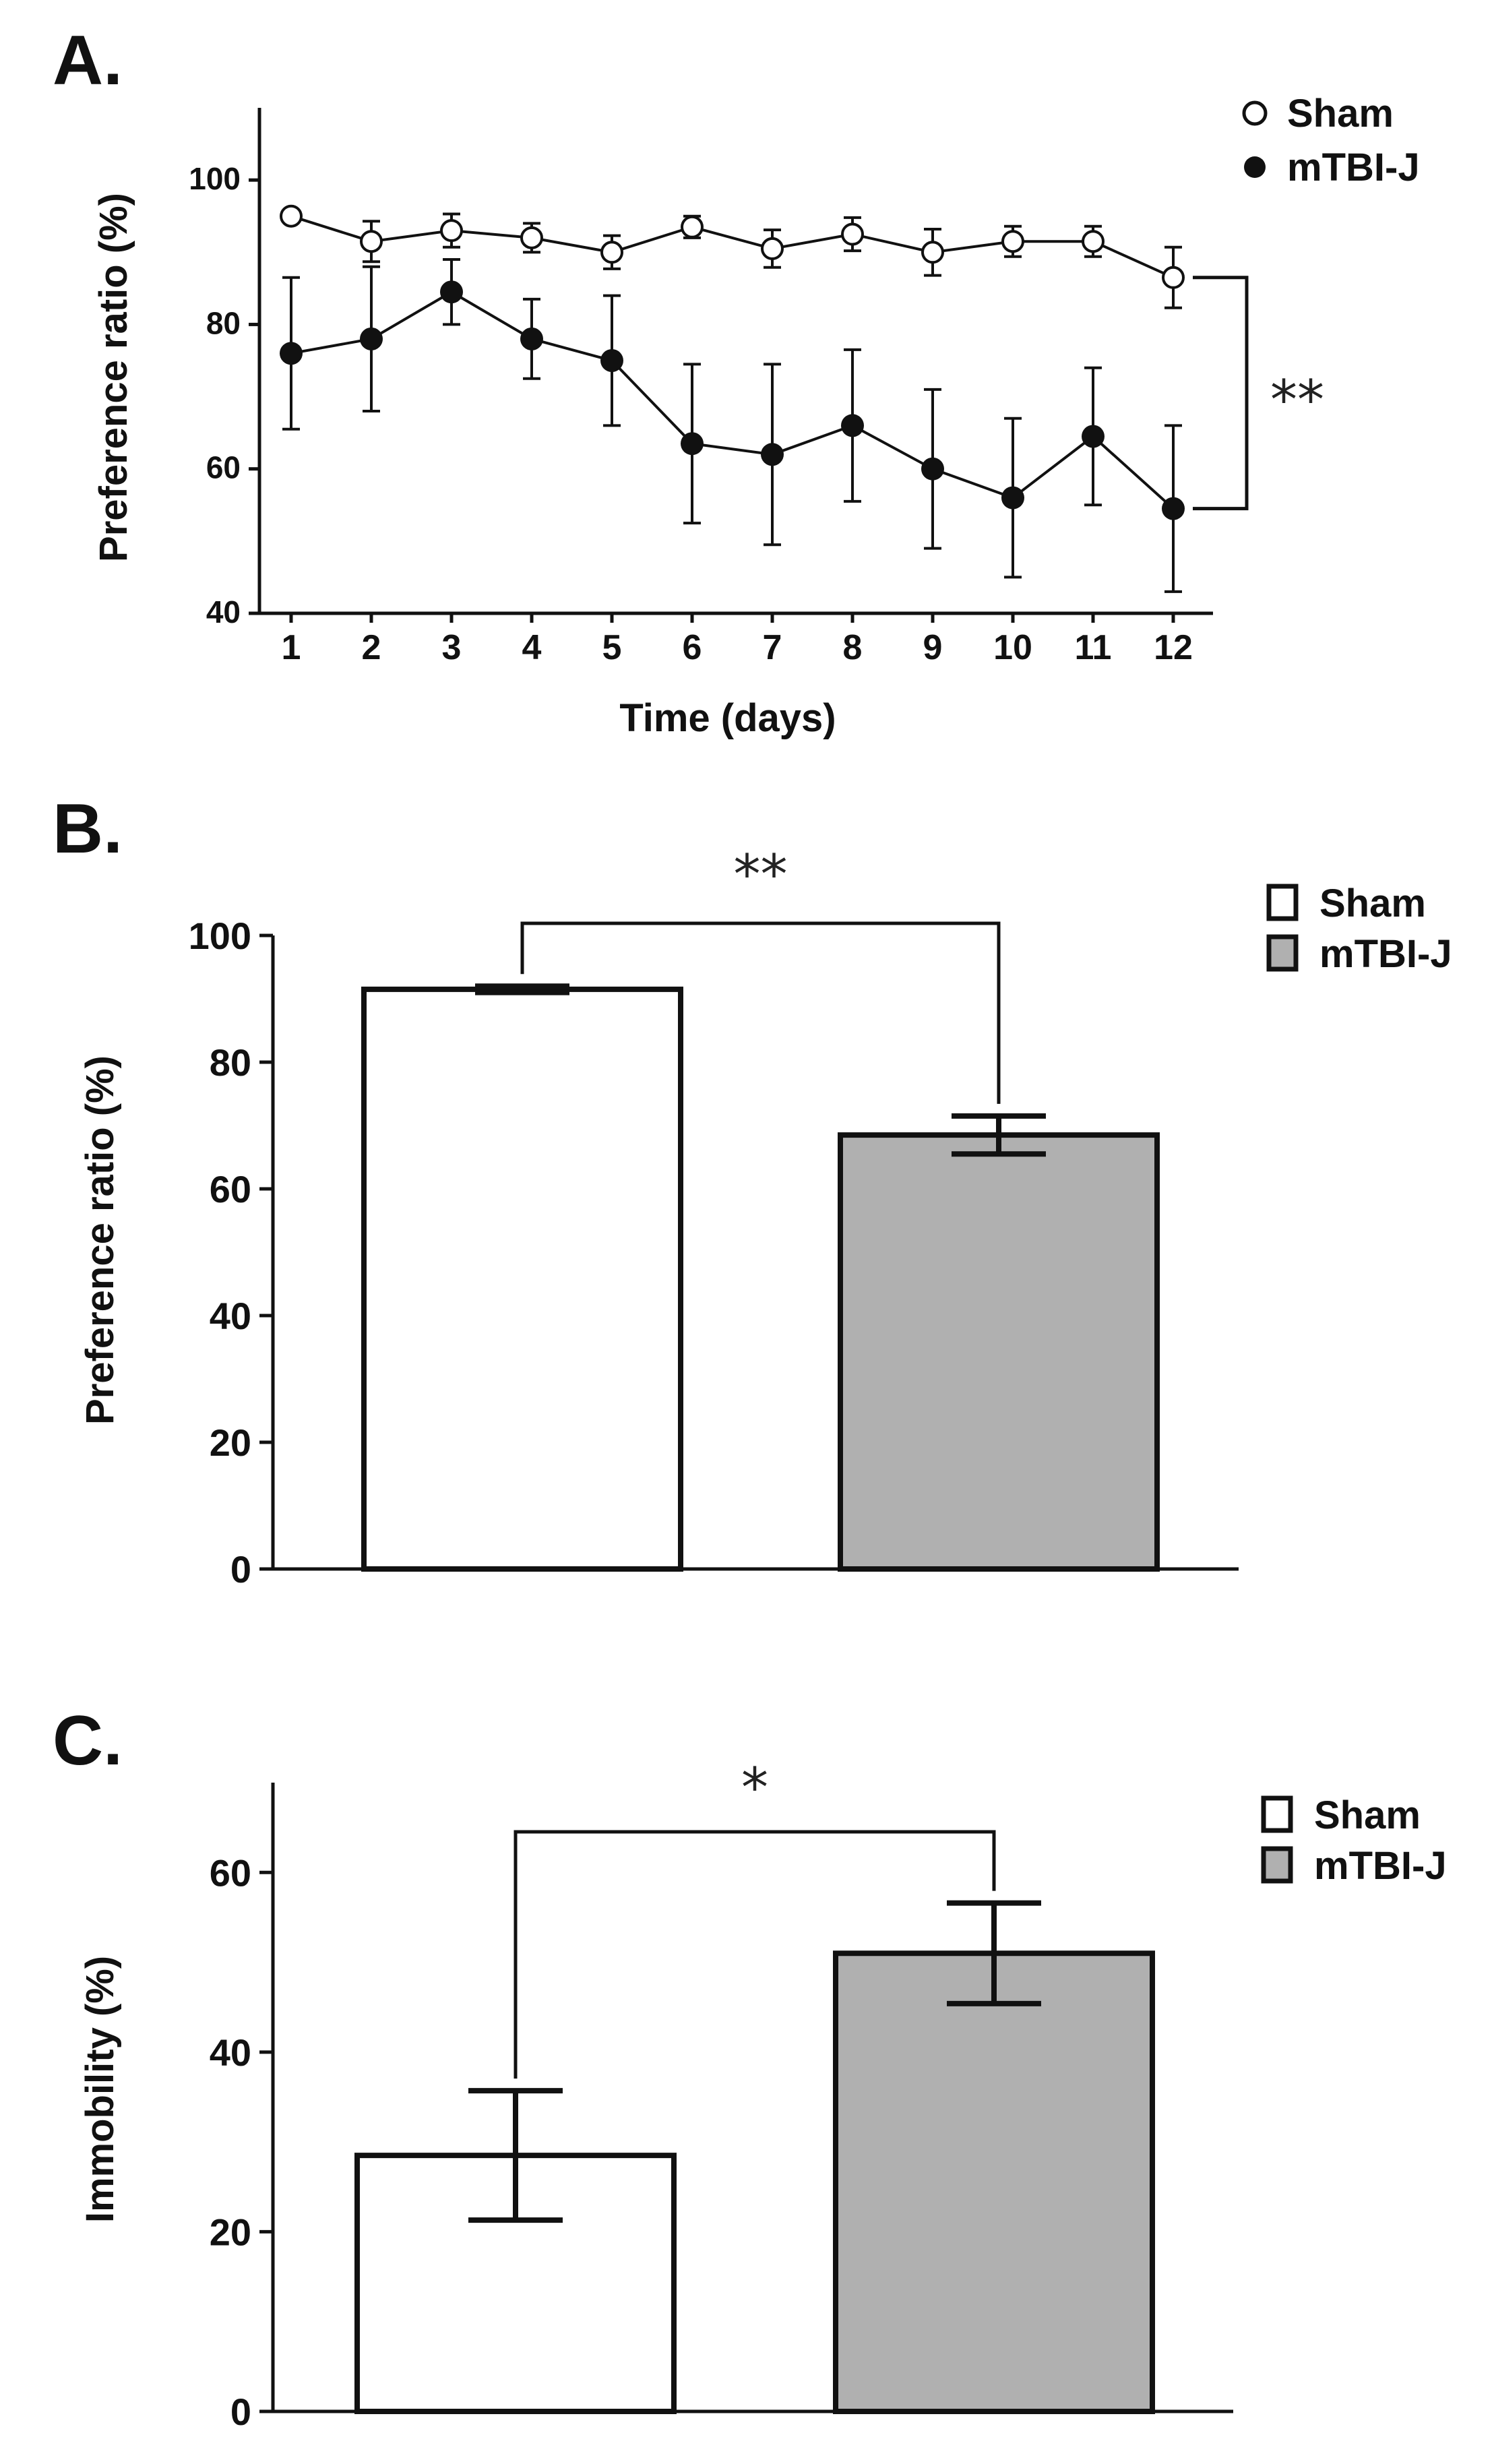 Image resolution: width=1492 pixels, height=2464 pixels. Describe the element at coordinates (291, 647) in the screenshot. I see `x-tick-label: 1` at that location.